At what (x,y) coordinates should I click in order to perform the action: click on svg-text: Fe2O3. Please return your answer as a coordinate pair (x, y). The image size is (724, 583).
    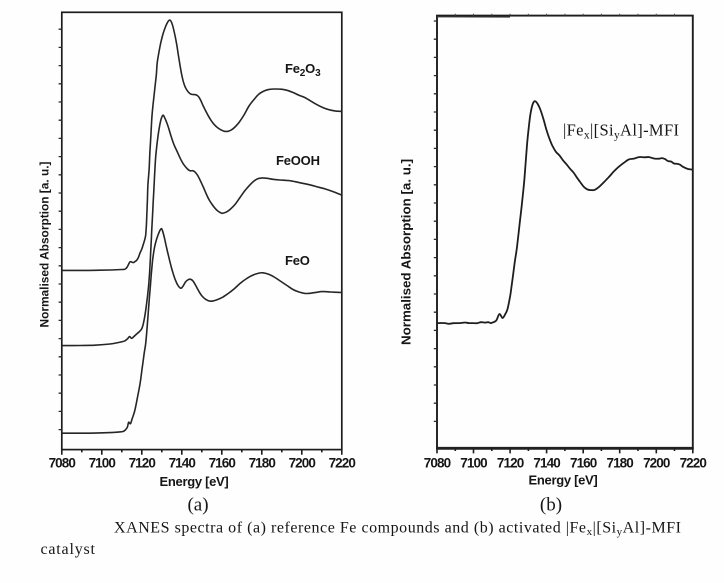
    Looking at the image, I should click on (303, 70).